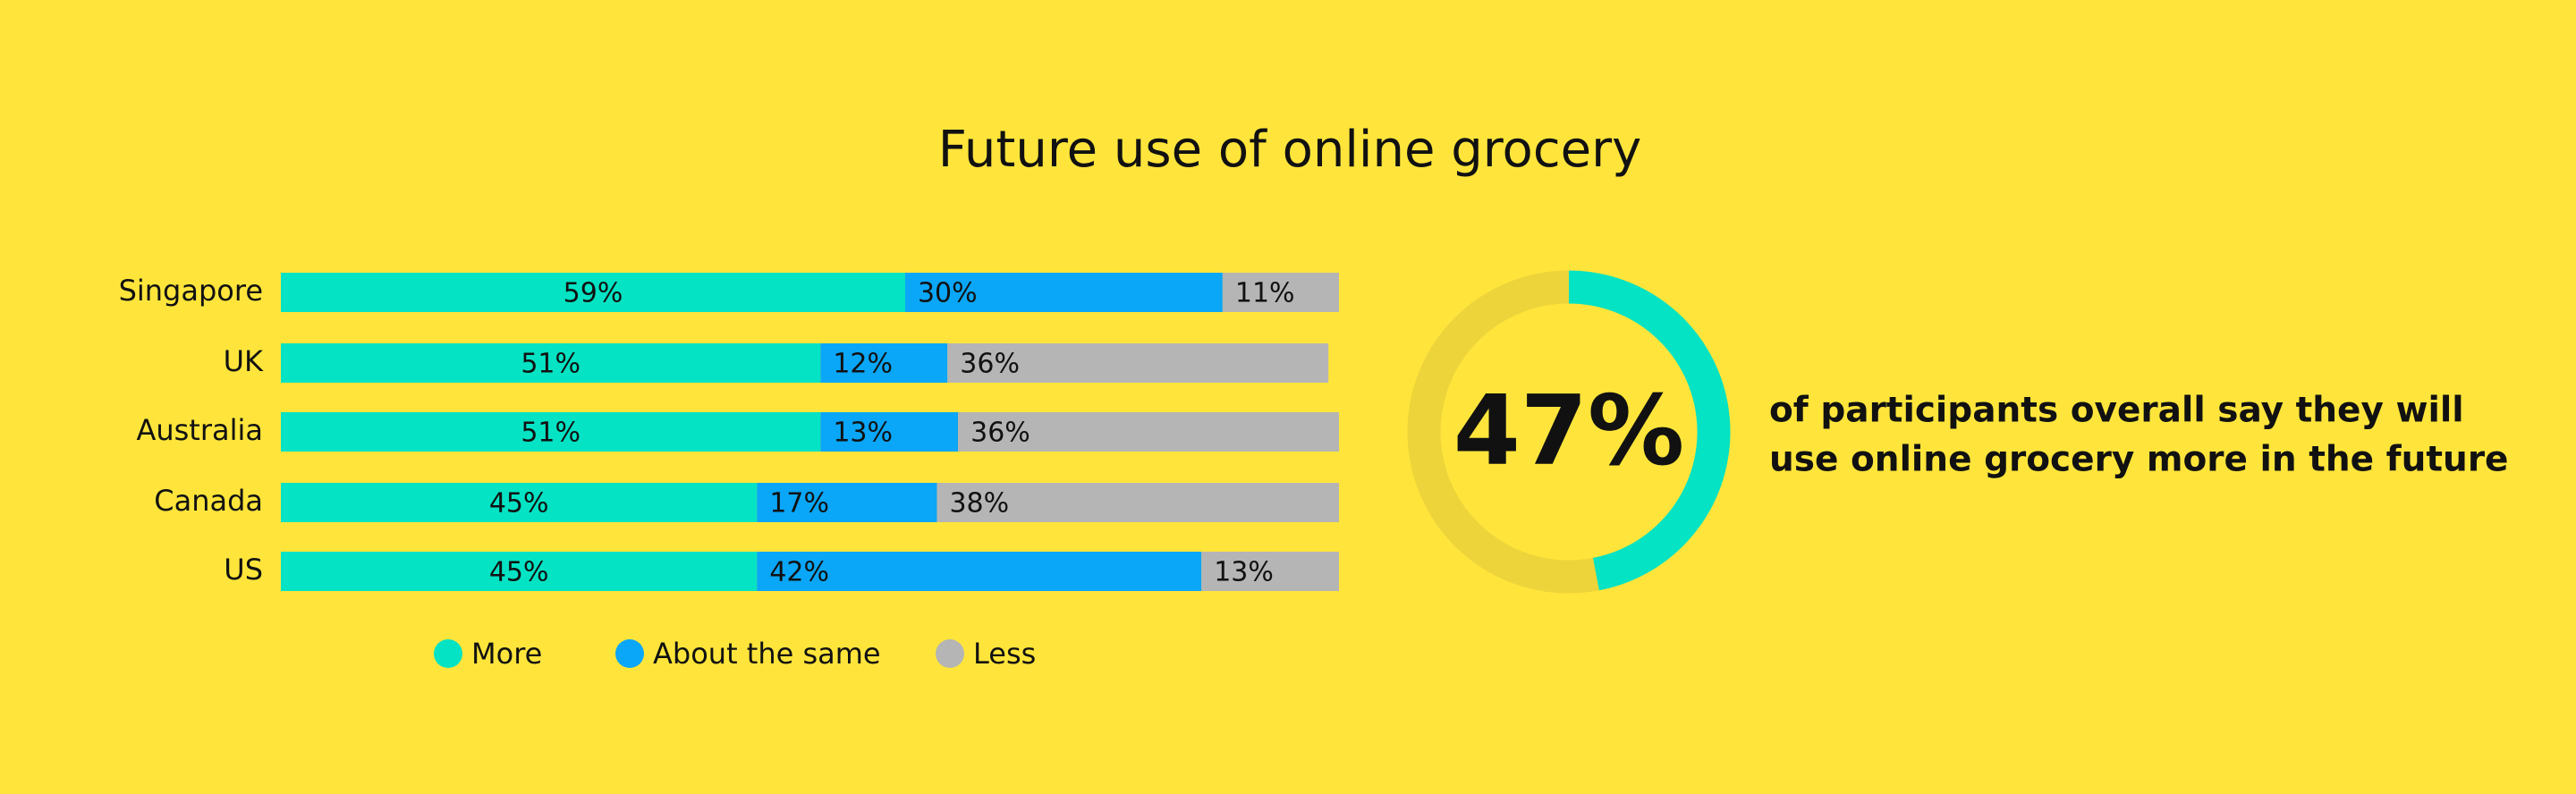 The image size is (2576, 794). I want to click on value-label: 30%, so click(948, 293).